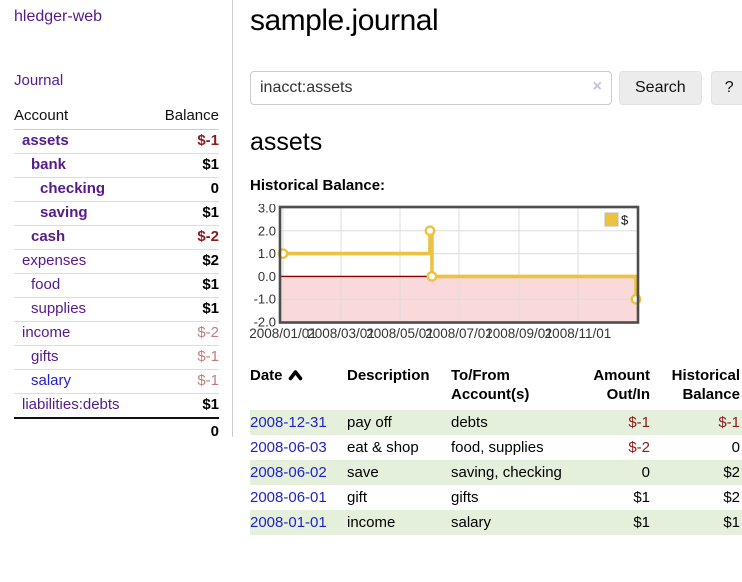 The width and height of the screenshot is (742, 582). What do you see at coordinates (46, 284) in the screenshot?
I see `account-link-food: food` at bounding box center [46, 284].